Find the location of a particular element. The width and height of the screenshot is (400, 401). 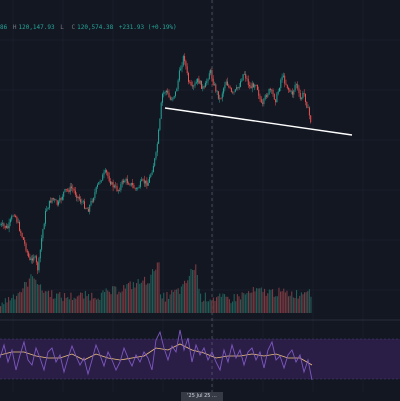

ohlc-high-value: 120,147.93 is located at coordinates (36, 27).